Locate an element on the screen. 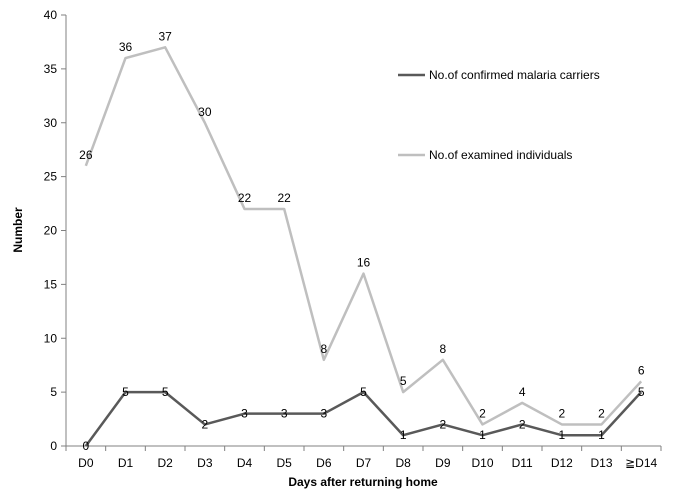  x-axis-title: Days after returning home is located at coordinates (363, 482).